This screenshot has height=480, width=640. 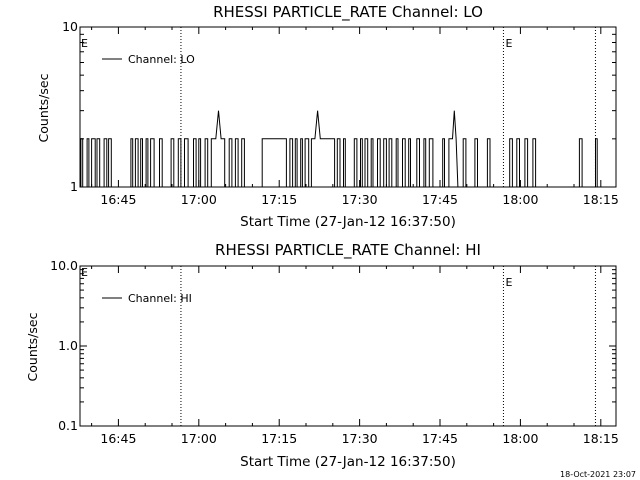 I want to click on legend-label: Channel: HI, so click(x=160, y=298).